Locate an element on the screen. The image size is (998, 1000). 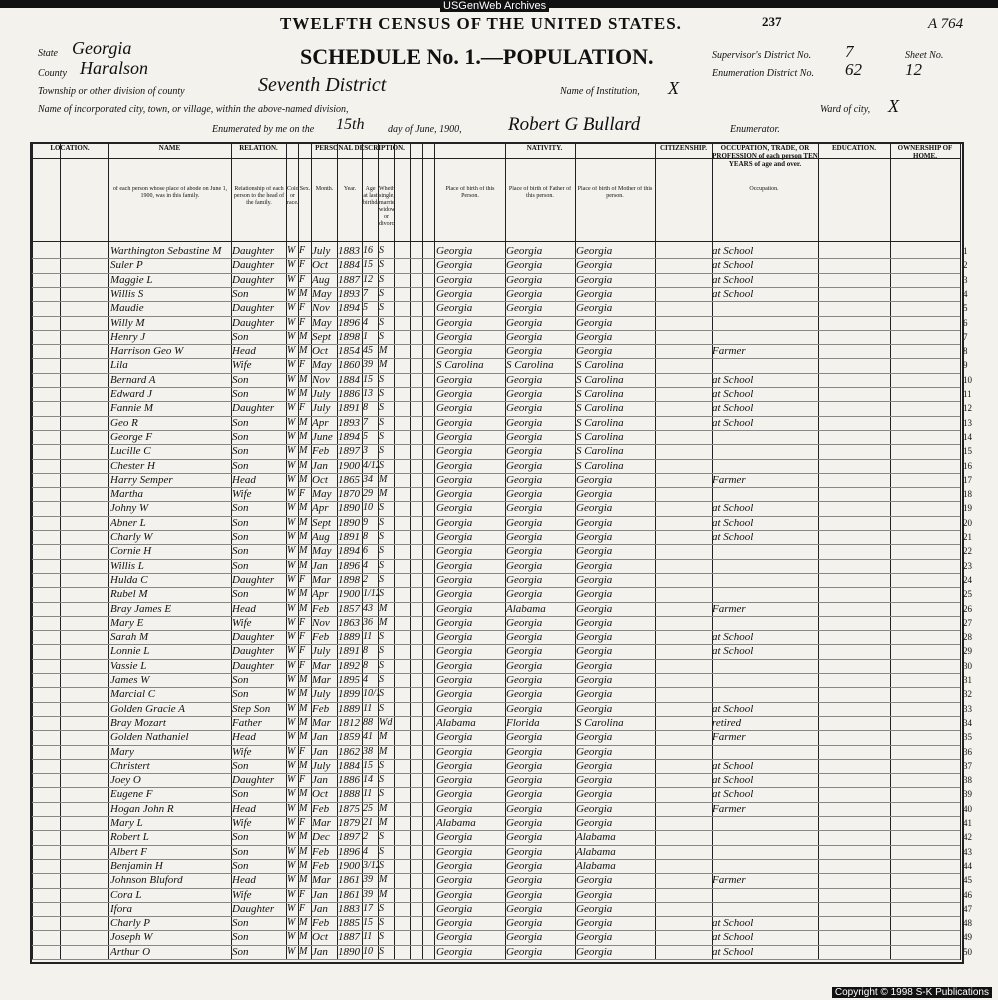
cell: Cornie H is located at coordinates (131, 551).